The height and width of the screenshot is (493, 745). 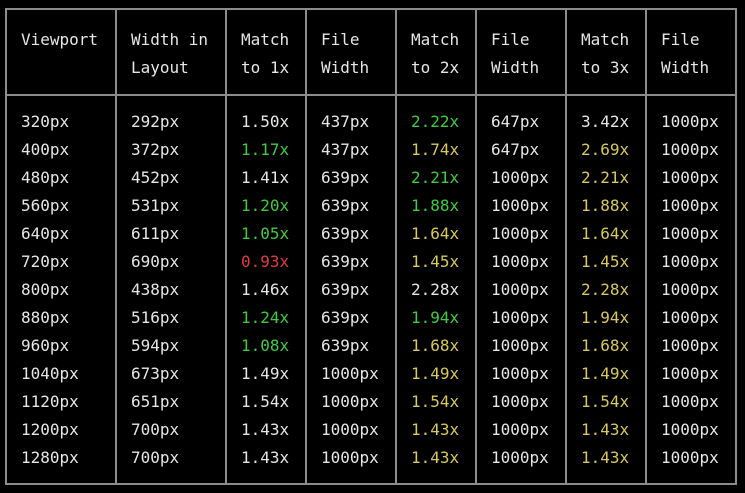 I want to click on cell-match-3x: 1.94x, so click(x=605, y=317).